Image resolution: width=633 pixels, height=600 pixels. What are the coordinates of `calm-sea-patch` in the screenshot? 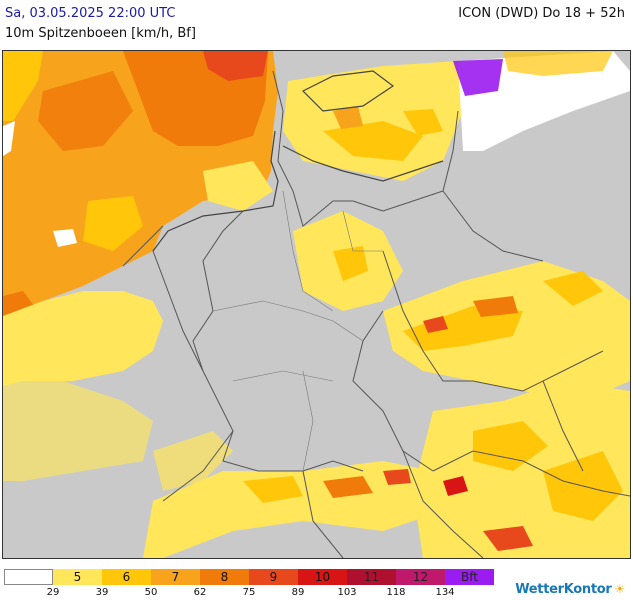 It's located at (65, 238).